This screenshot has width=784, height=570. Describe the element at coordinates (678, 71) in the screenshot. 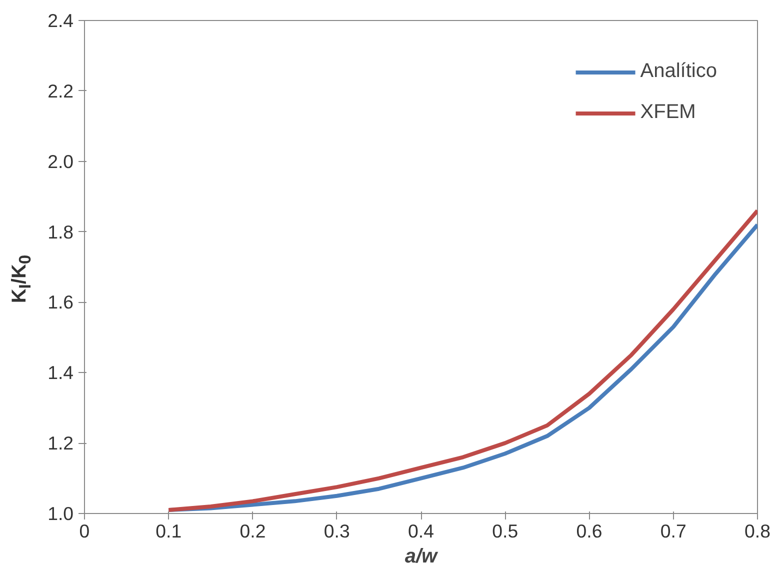

I see `legend-label: Analítico` at that location.